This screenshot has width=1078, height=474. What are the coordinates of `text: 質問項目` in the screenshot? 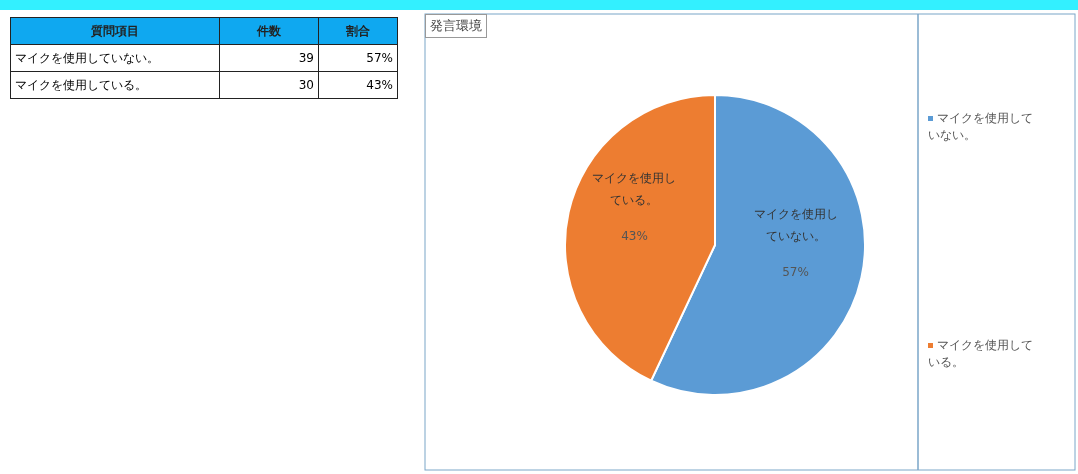 It's located at (115, 31).